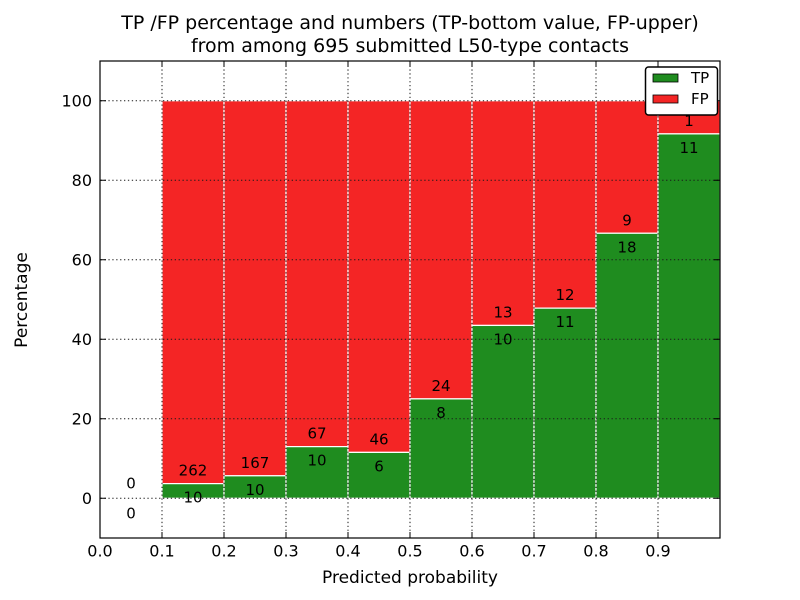 The height and width of the screenshot is (600, 800). Describe the element at coordinates (699, 78) in the screenshot. I see `legend-label-tp: TP` at that location.